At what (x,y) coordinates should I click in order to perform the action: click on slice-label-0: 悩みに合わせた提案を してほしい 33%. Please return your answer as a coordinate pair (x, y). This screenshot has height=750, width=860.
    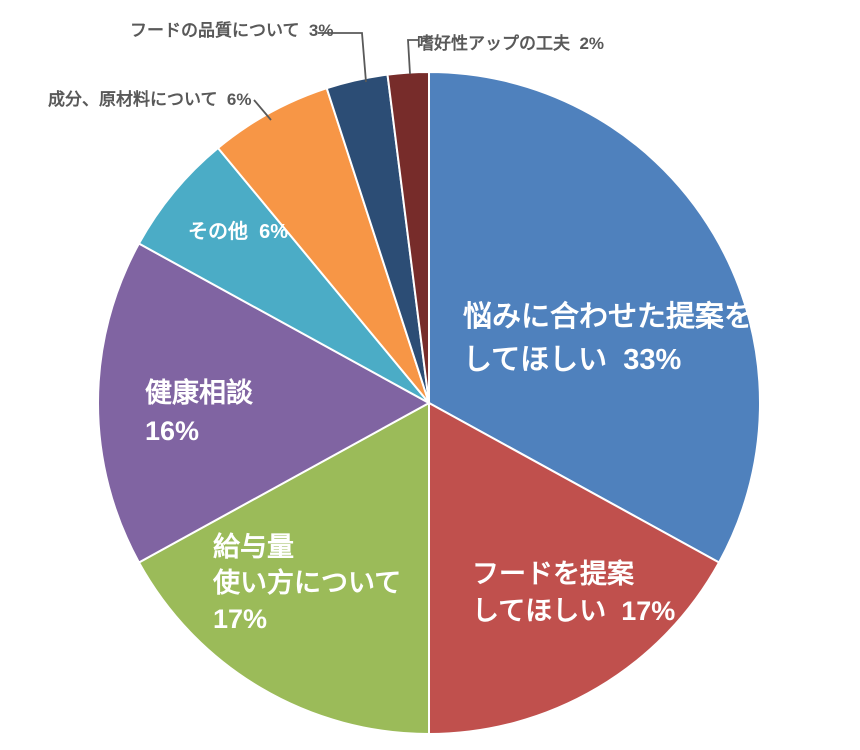
    Looking at the image, I should click on (608, 339).